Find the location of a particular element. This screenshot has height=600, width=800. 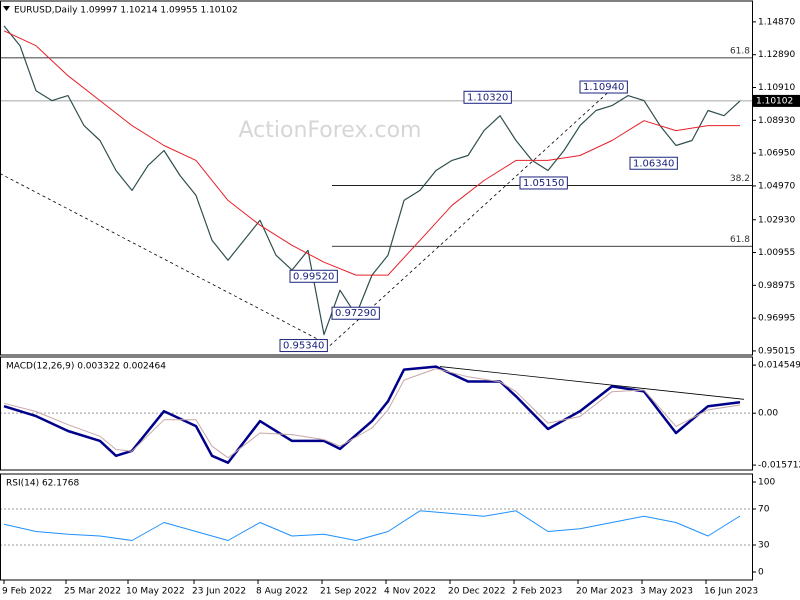

x-tick-label: 21 Sep 2022 is located at coordinates (348, 592).